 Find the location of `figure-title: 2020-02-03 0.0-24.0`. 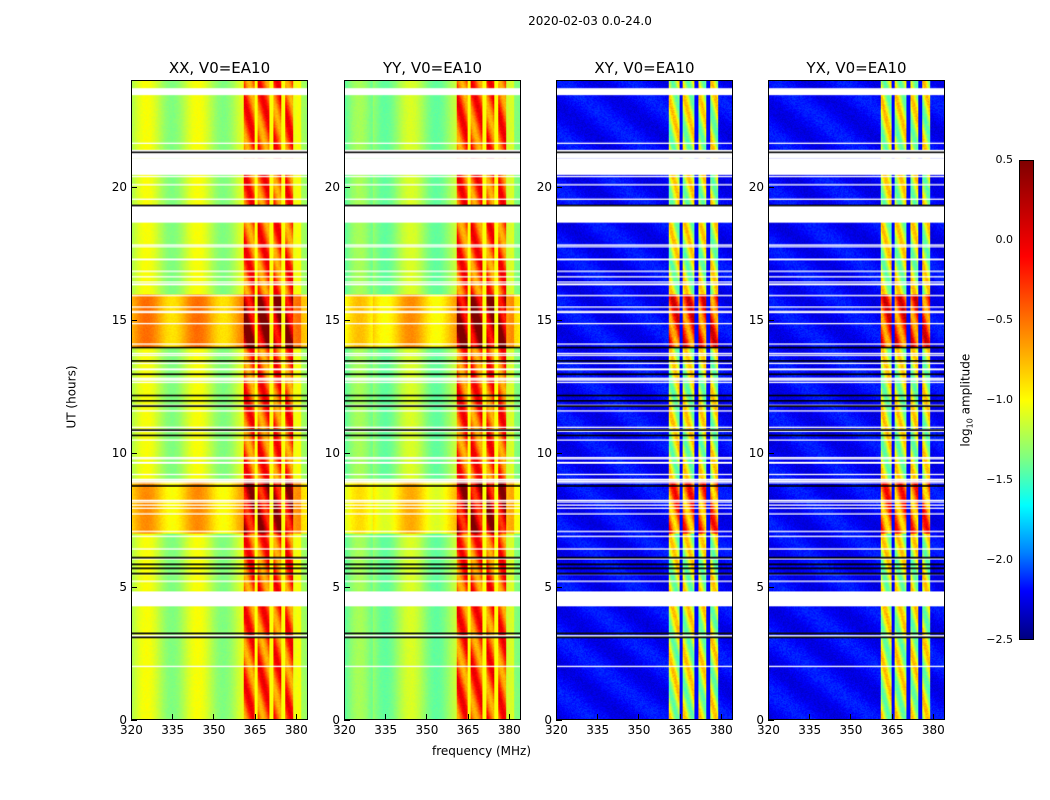

figure-title: 2020-02-03 0.0-24.0 is located at coordinates (590, 21).